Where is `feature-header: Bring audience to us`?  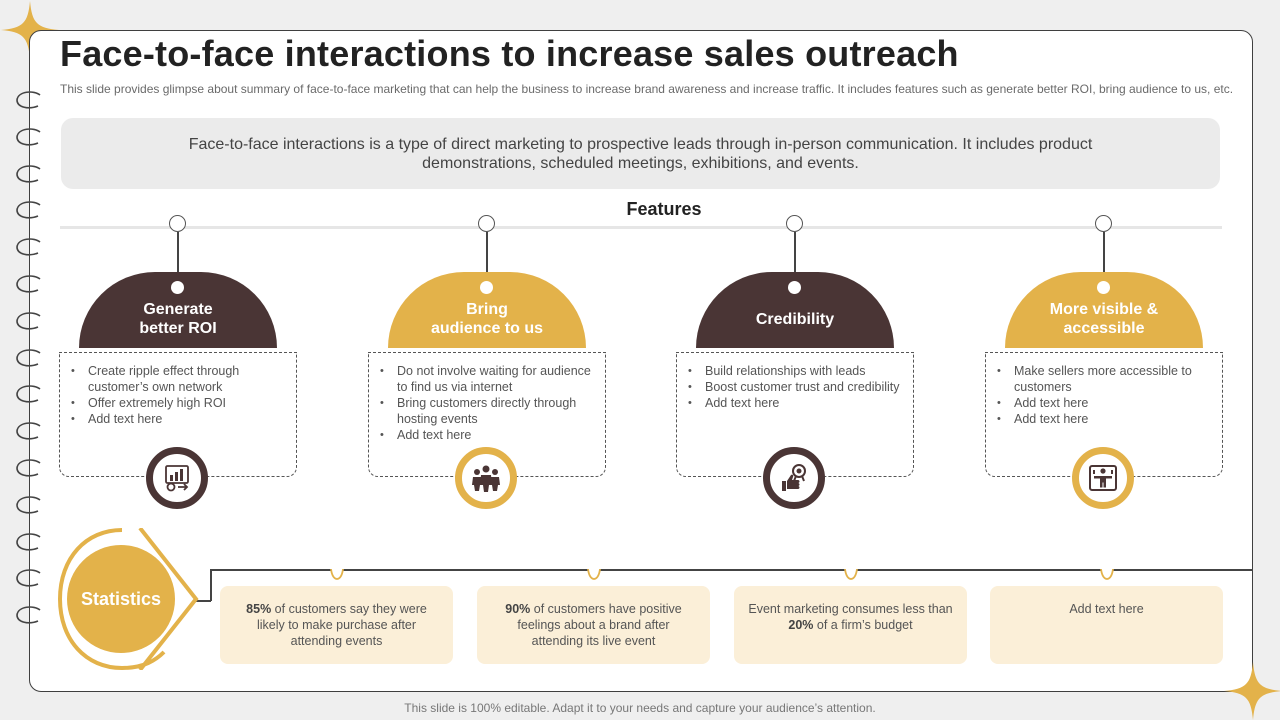 feature-header: Bring audience to us is located at coordinates (487, 310).